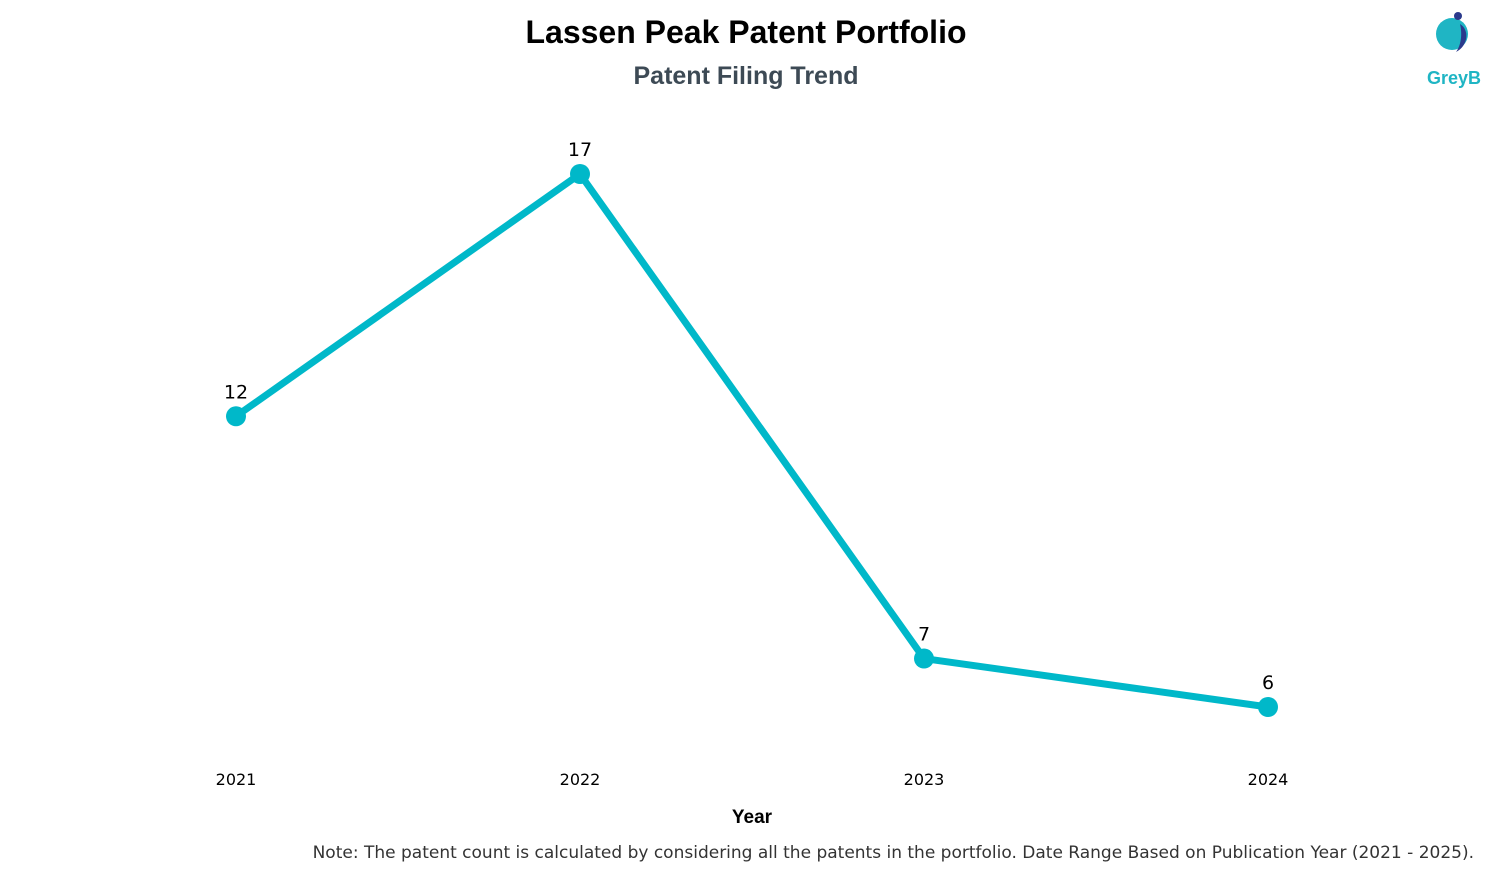  Describe the element at coordinates (1452, 32) in the screenshot. I see `greyb-logo-icon` at that location.